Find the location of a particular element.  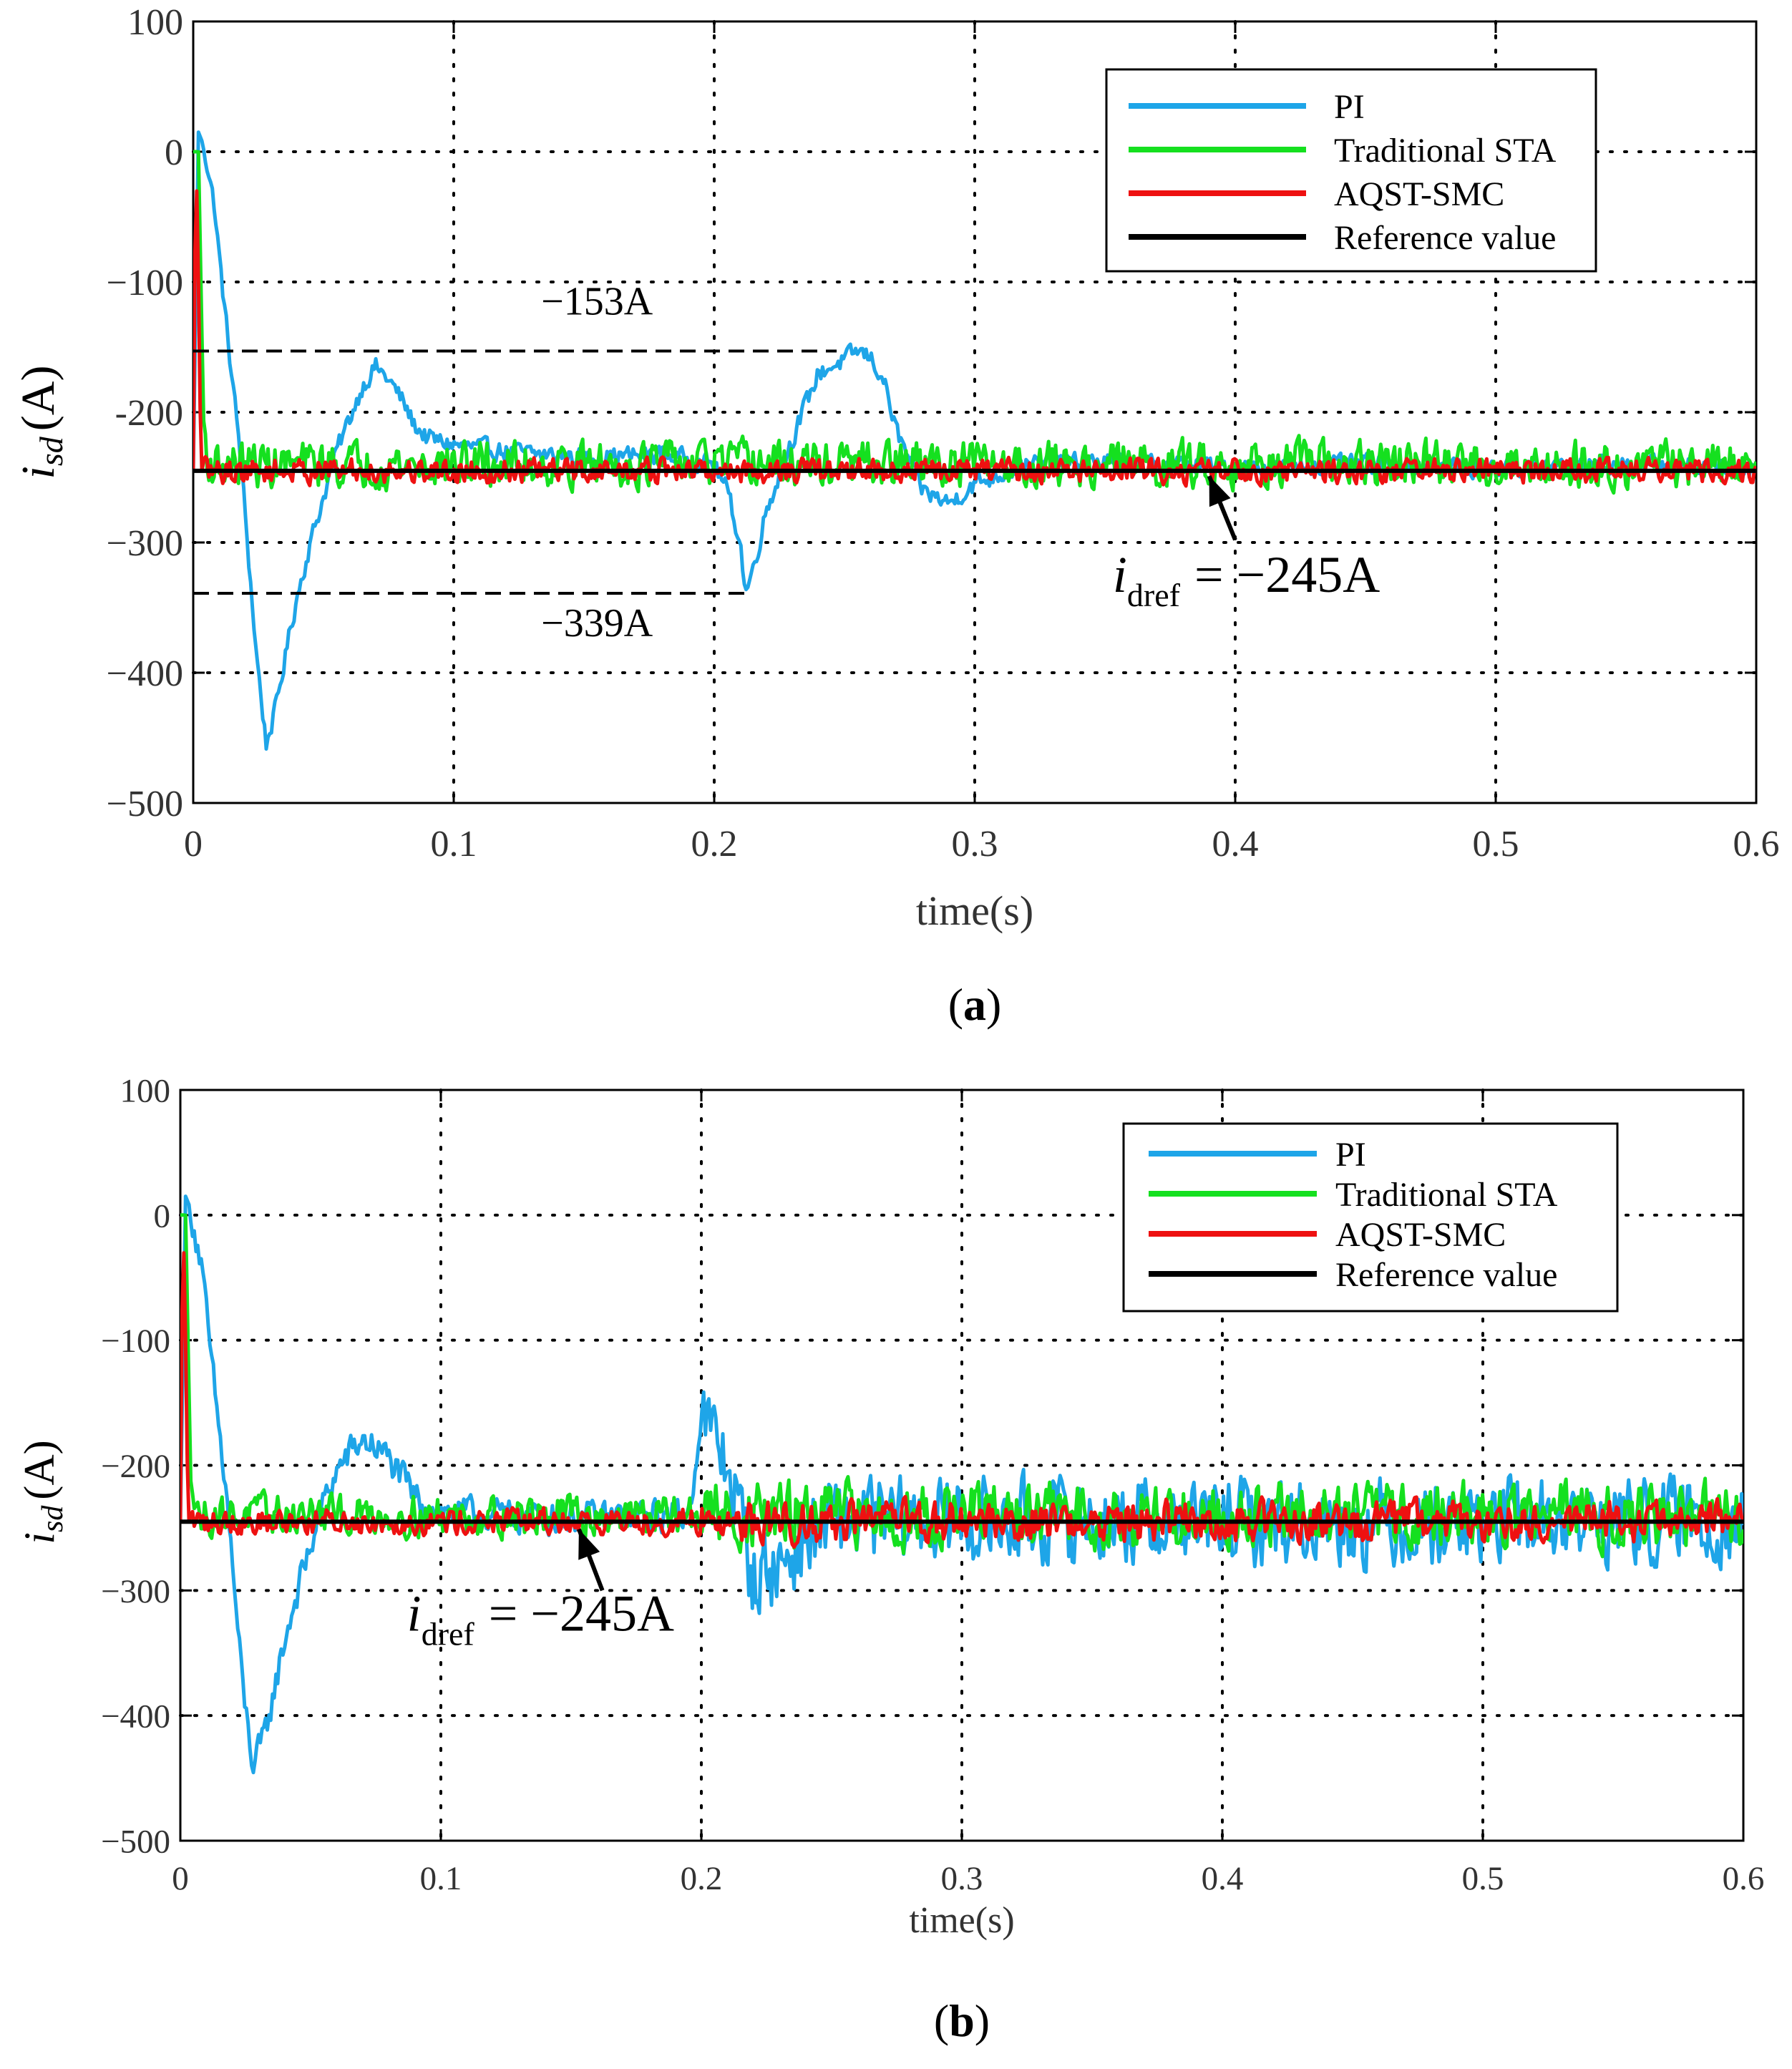

y-tick-label: −200 is located at coordinates (135, 1466).